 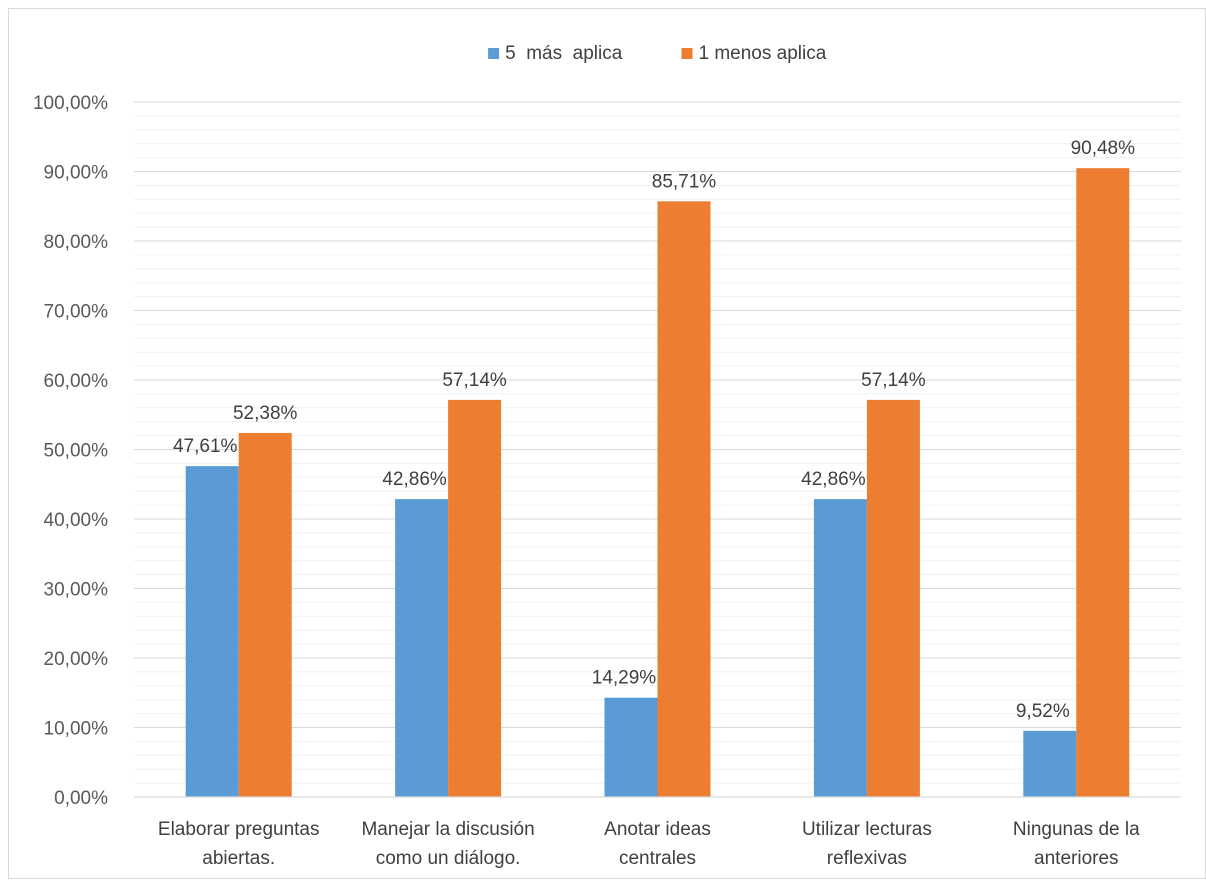 I want to click on legend-label: 5 más aplica, so click(x=564, y=53).